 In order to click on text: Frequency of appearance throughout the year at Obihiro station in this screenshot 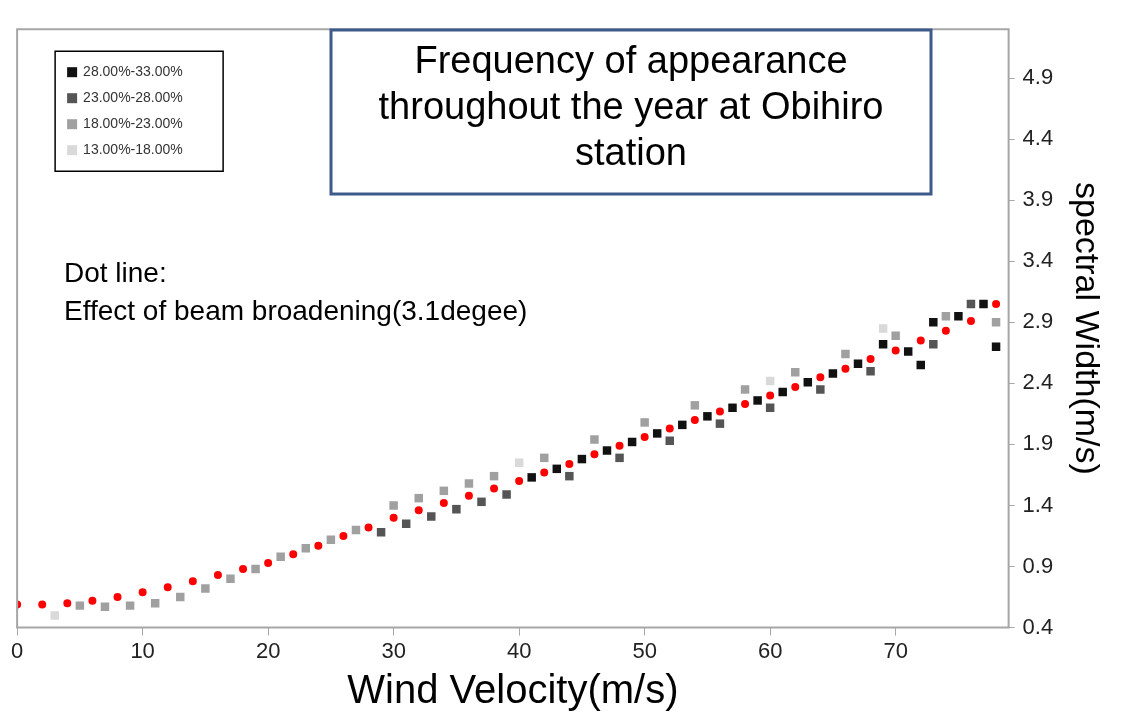, I will do `click(631, 106)`.